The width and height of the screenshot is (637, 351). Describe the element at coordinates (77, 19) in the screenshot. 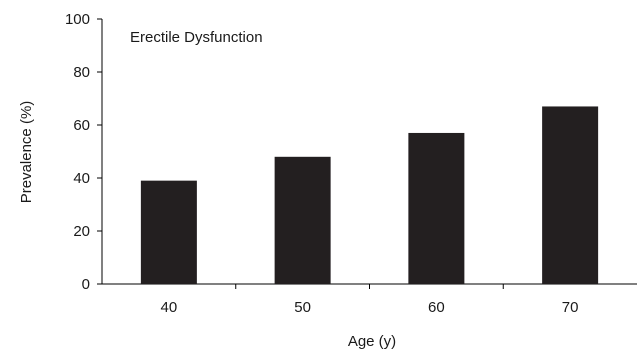

I see `y-tick-label: 100` at that location.